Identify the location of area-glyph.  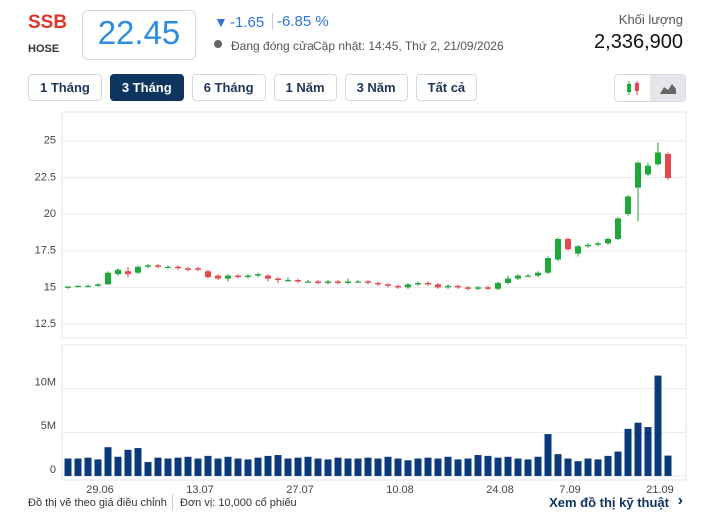
(667, 89).